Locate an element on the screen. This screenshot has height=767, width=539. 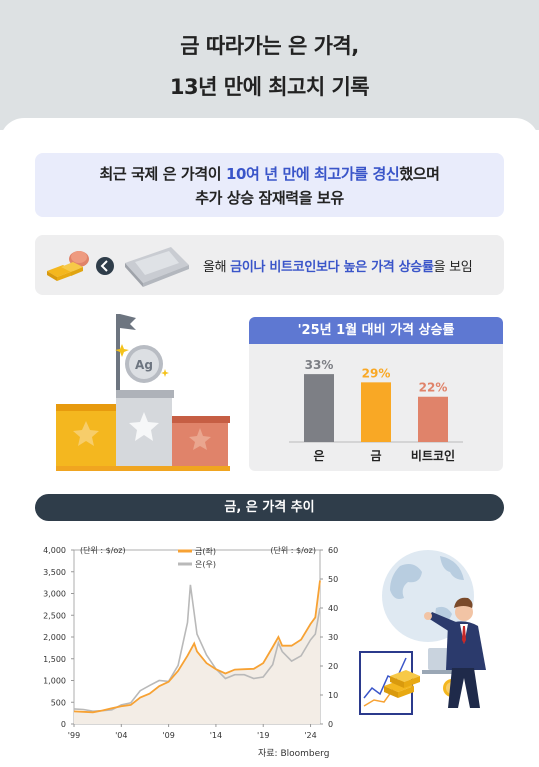
left-tick-label-6: 3,000 is located at coordinates (54, 594).